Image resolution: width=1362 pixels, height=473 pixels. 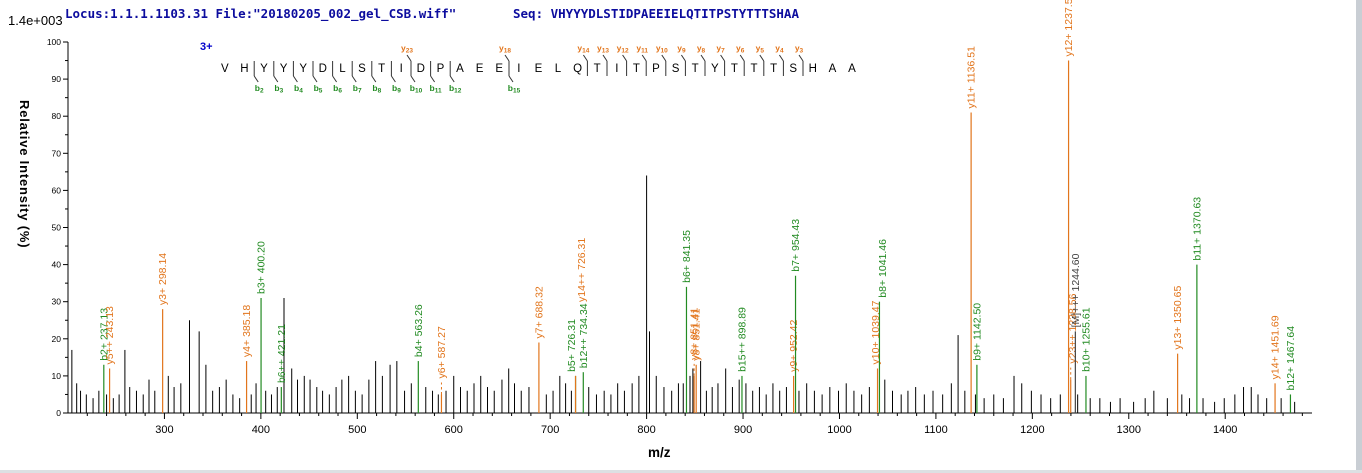 I want to click on residue-letter: Y, so click(x=303, y=69).